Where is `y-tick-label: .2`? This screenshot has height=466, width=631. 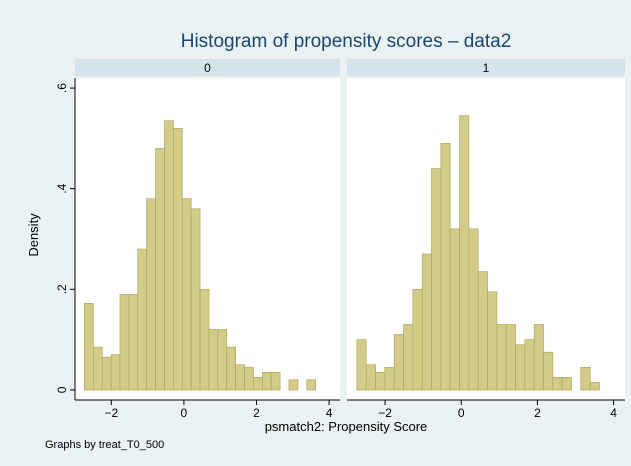 y-tick-label: .2 is located at coordinates (62, 289).